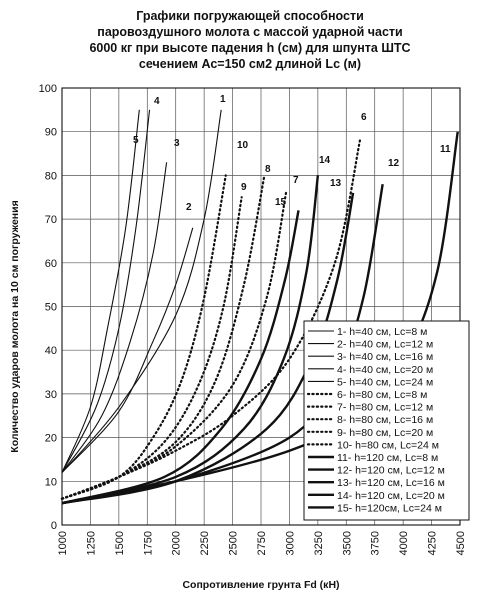 This screenshot has height=593, width=478. I want to click on curve-label-7: 7, so click(296, 180).